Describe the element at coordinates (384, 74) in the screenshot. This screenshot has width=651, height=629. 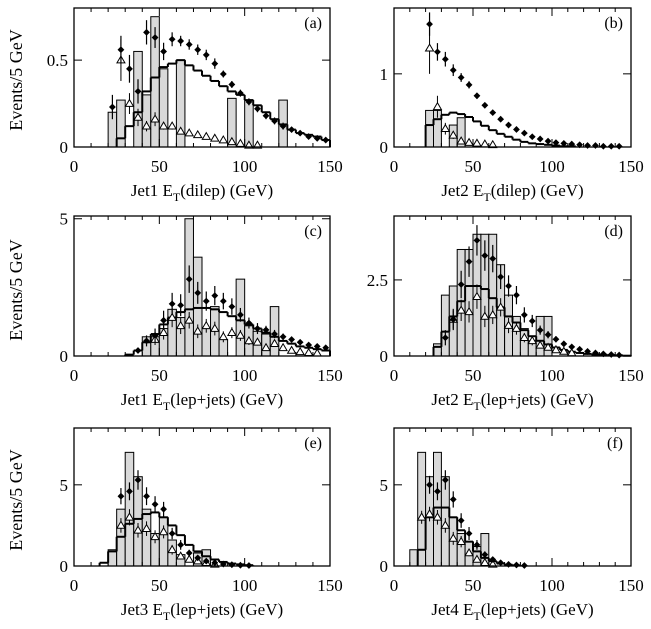
I see `y-tick-label: 1` at that location.